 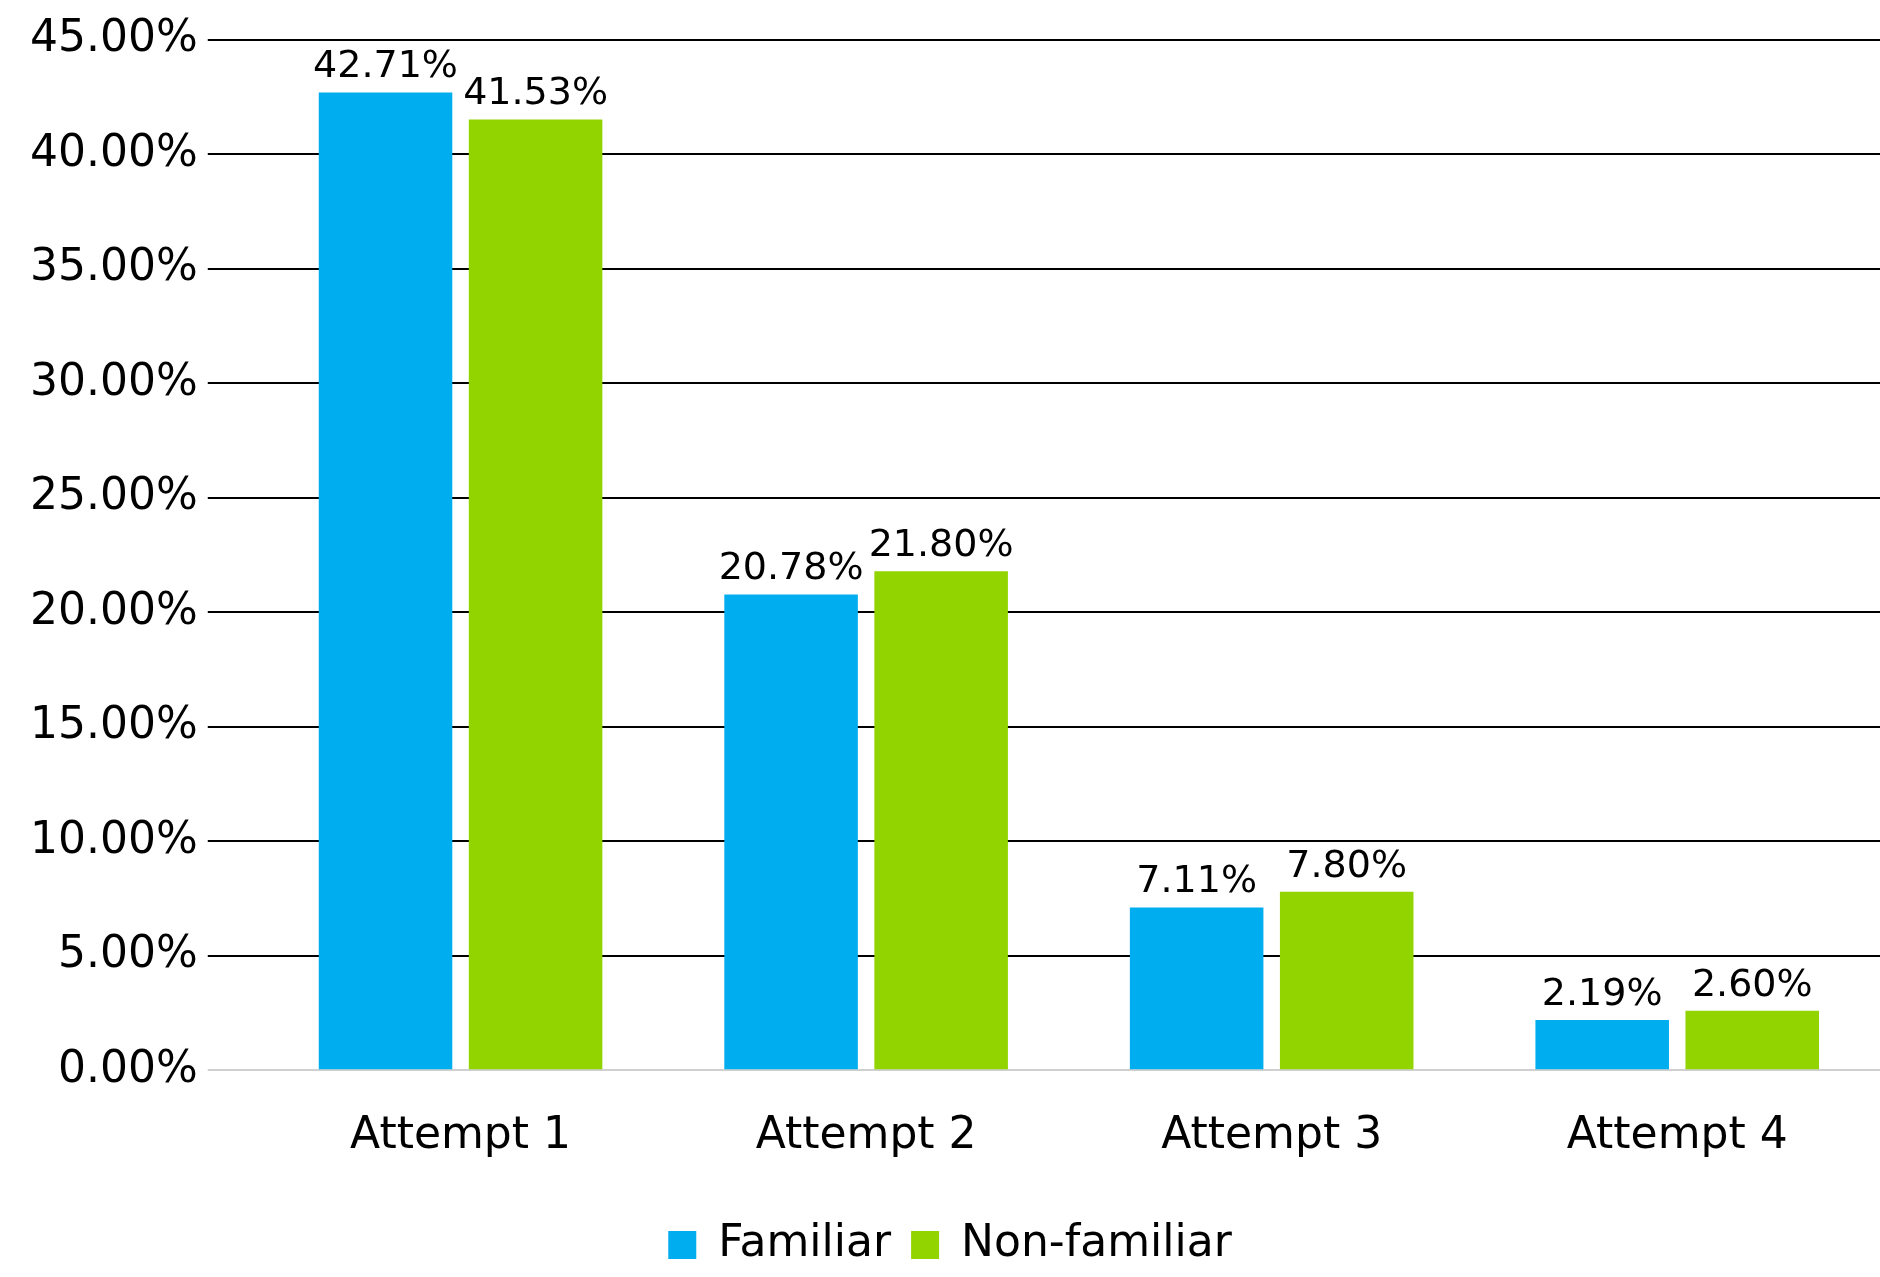 I want to click on data-label: 7.80%, so click(x=1347, y=863).